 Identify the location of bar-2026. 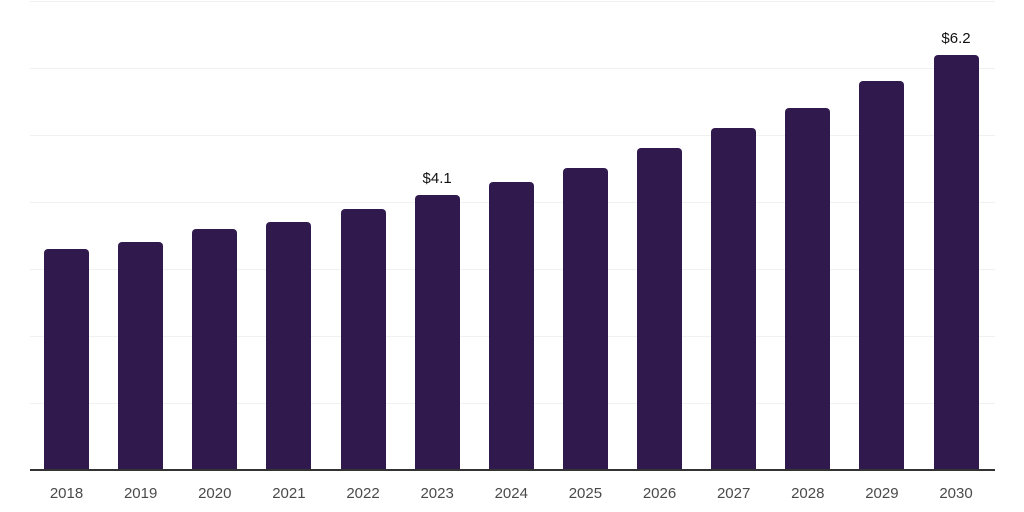
(659, 309).